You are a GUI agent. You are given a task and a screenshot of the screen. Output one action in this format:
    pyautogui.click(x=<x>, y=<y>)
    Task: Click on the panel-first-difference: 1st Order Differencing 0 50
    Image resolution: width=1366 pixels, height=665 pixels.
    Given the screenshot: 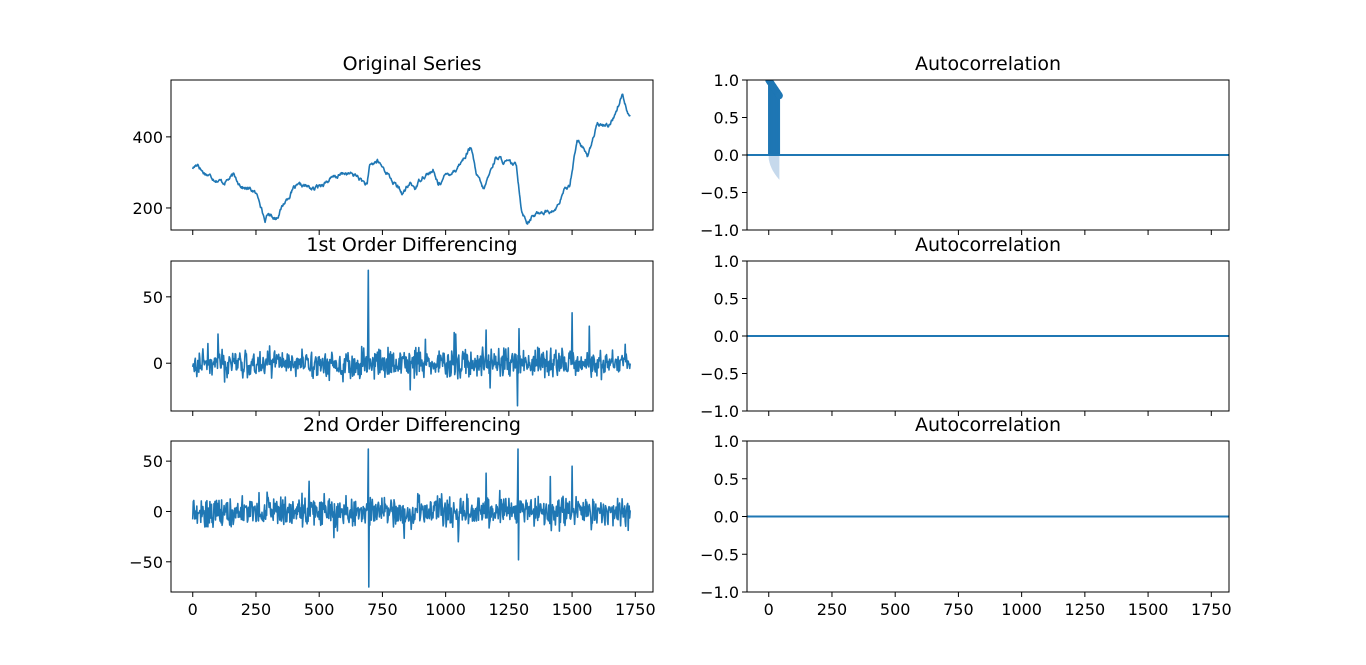 What is the action you would take?
    pyautogui.click(x=398, y=325)
    